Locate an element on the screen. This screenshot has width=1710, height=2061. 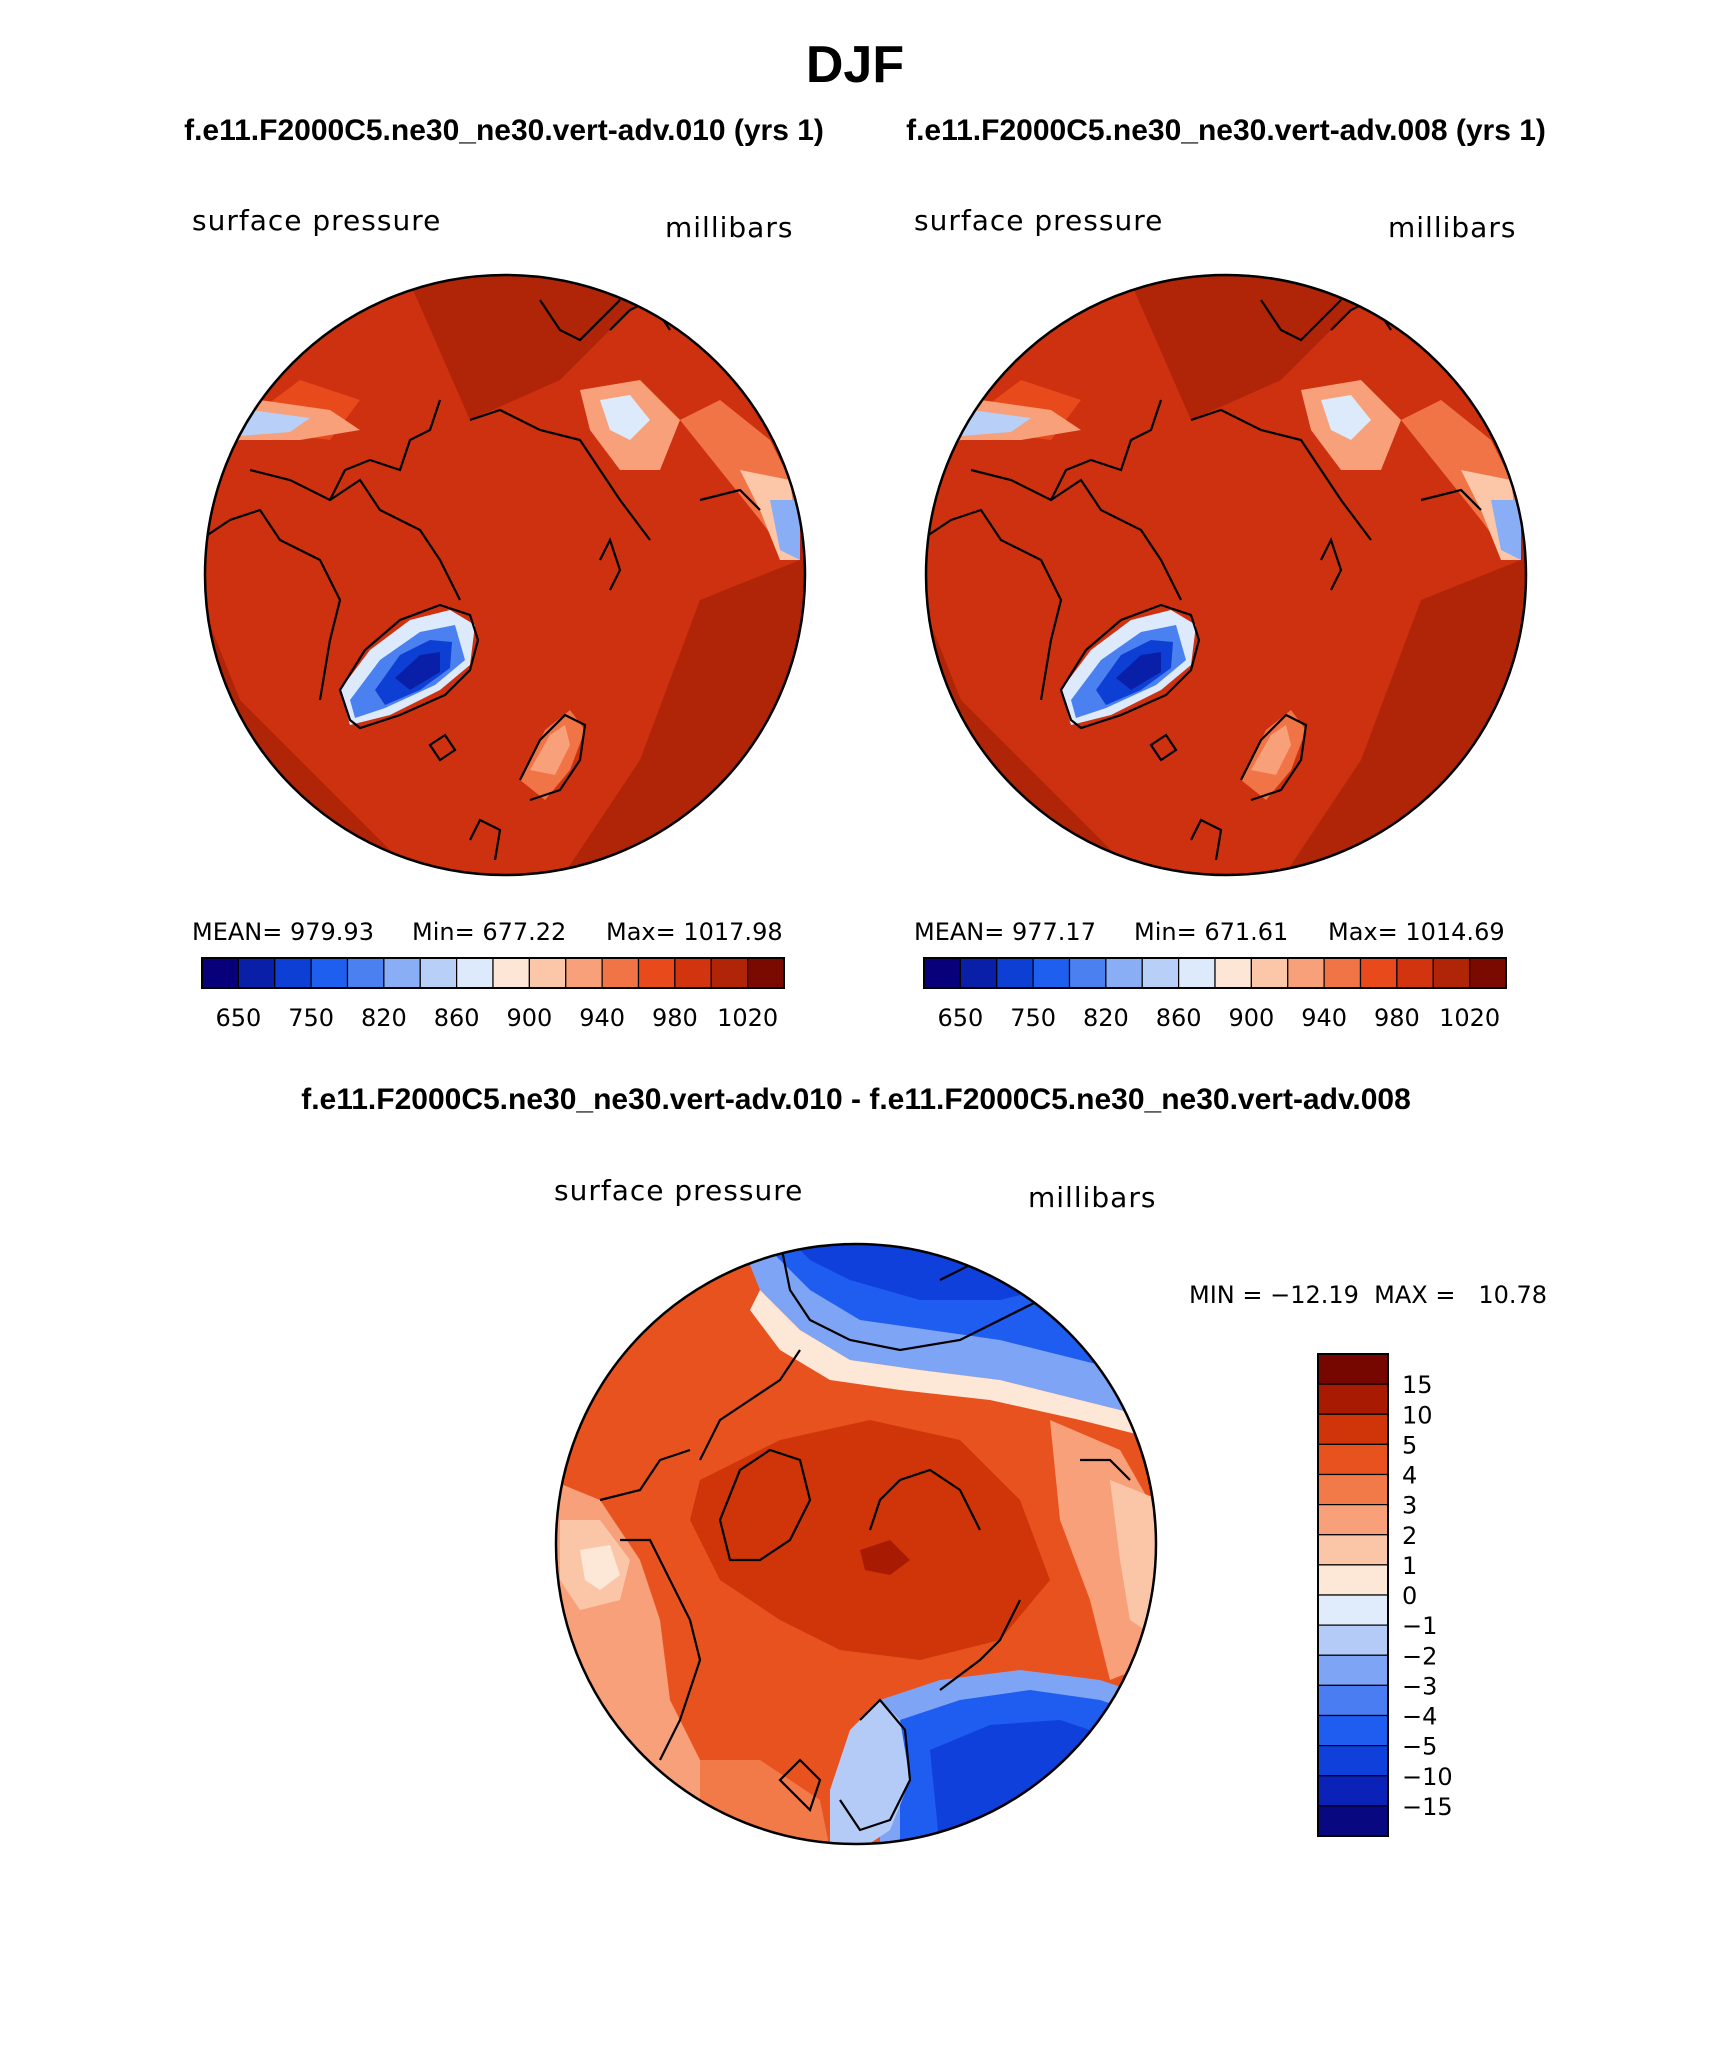
panel1-map is located at coordinates (505, 575).